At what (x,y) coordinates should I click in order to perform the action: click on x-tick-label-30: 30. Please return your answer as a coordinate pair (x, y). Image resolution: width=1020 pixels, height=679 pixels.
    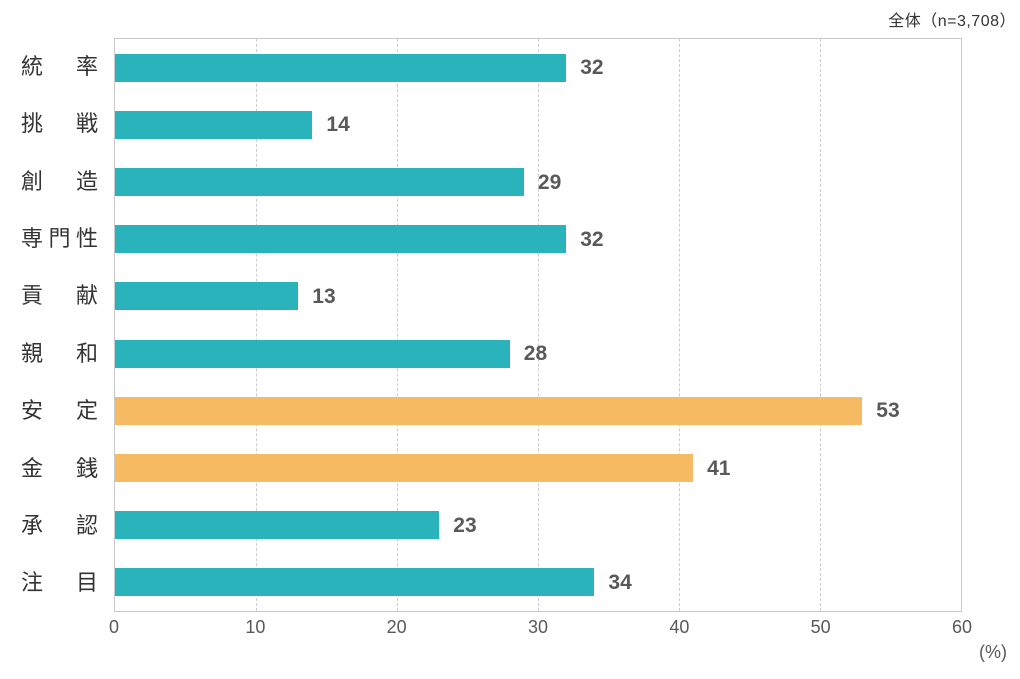
    Looking at the image, I should click on (538, 627).